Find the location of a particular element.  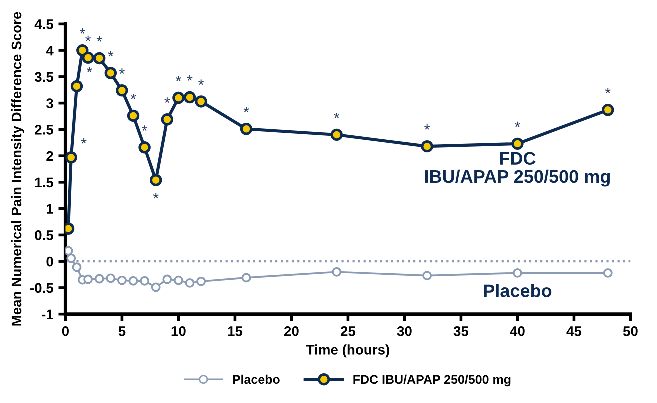

y-tick-label: 4.5 is located at coordinates (44, 25).